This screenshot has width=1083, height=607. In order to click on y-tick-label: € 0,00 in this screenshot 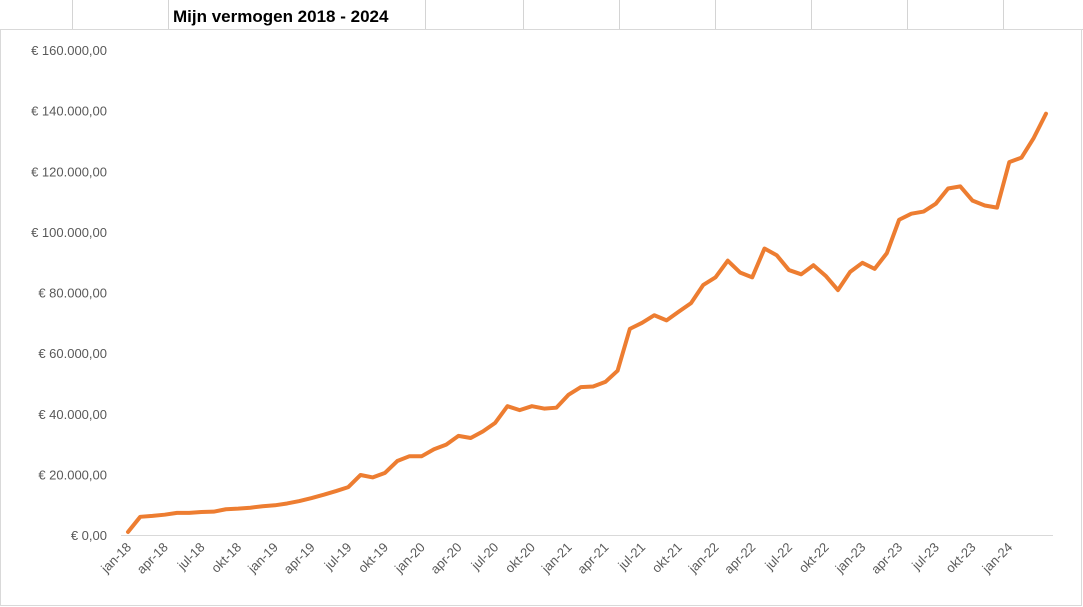, I will do `click(89, 535)`.